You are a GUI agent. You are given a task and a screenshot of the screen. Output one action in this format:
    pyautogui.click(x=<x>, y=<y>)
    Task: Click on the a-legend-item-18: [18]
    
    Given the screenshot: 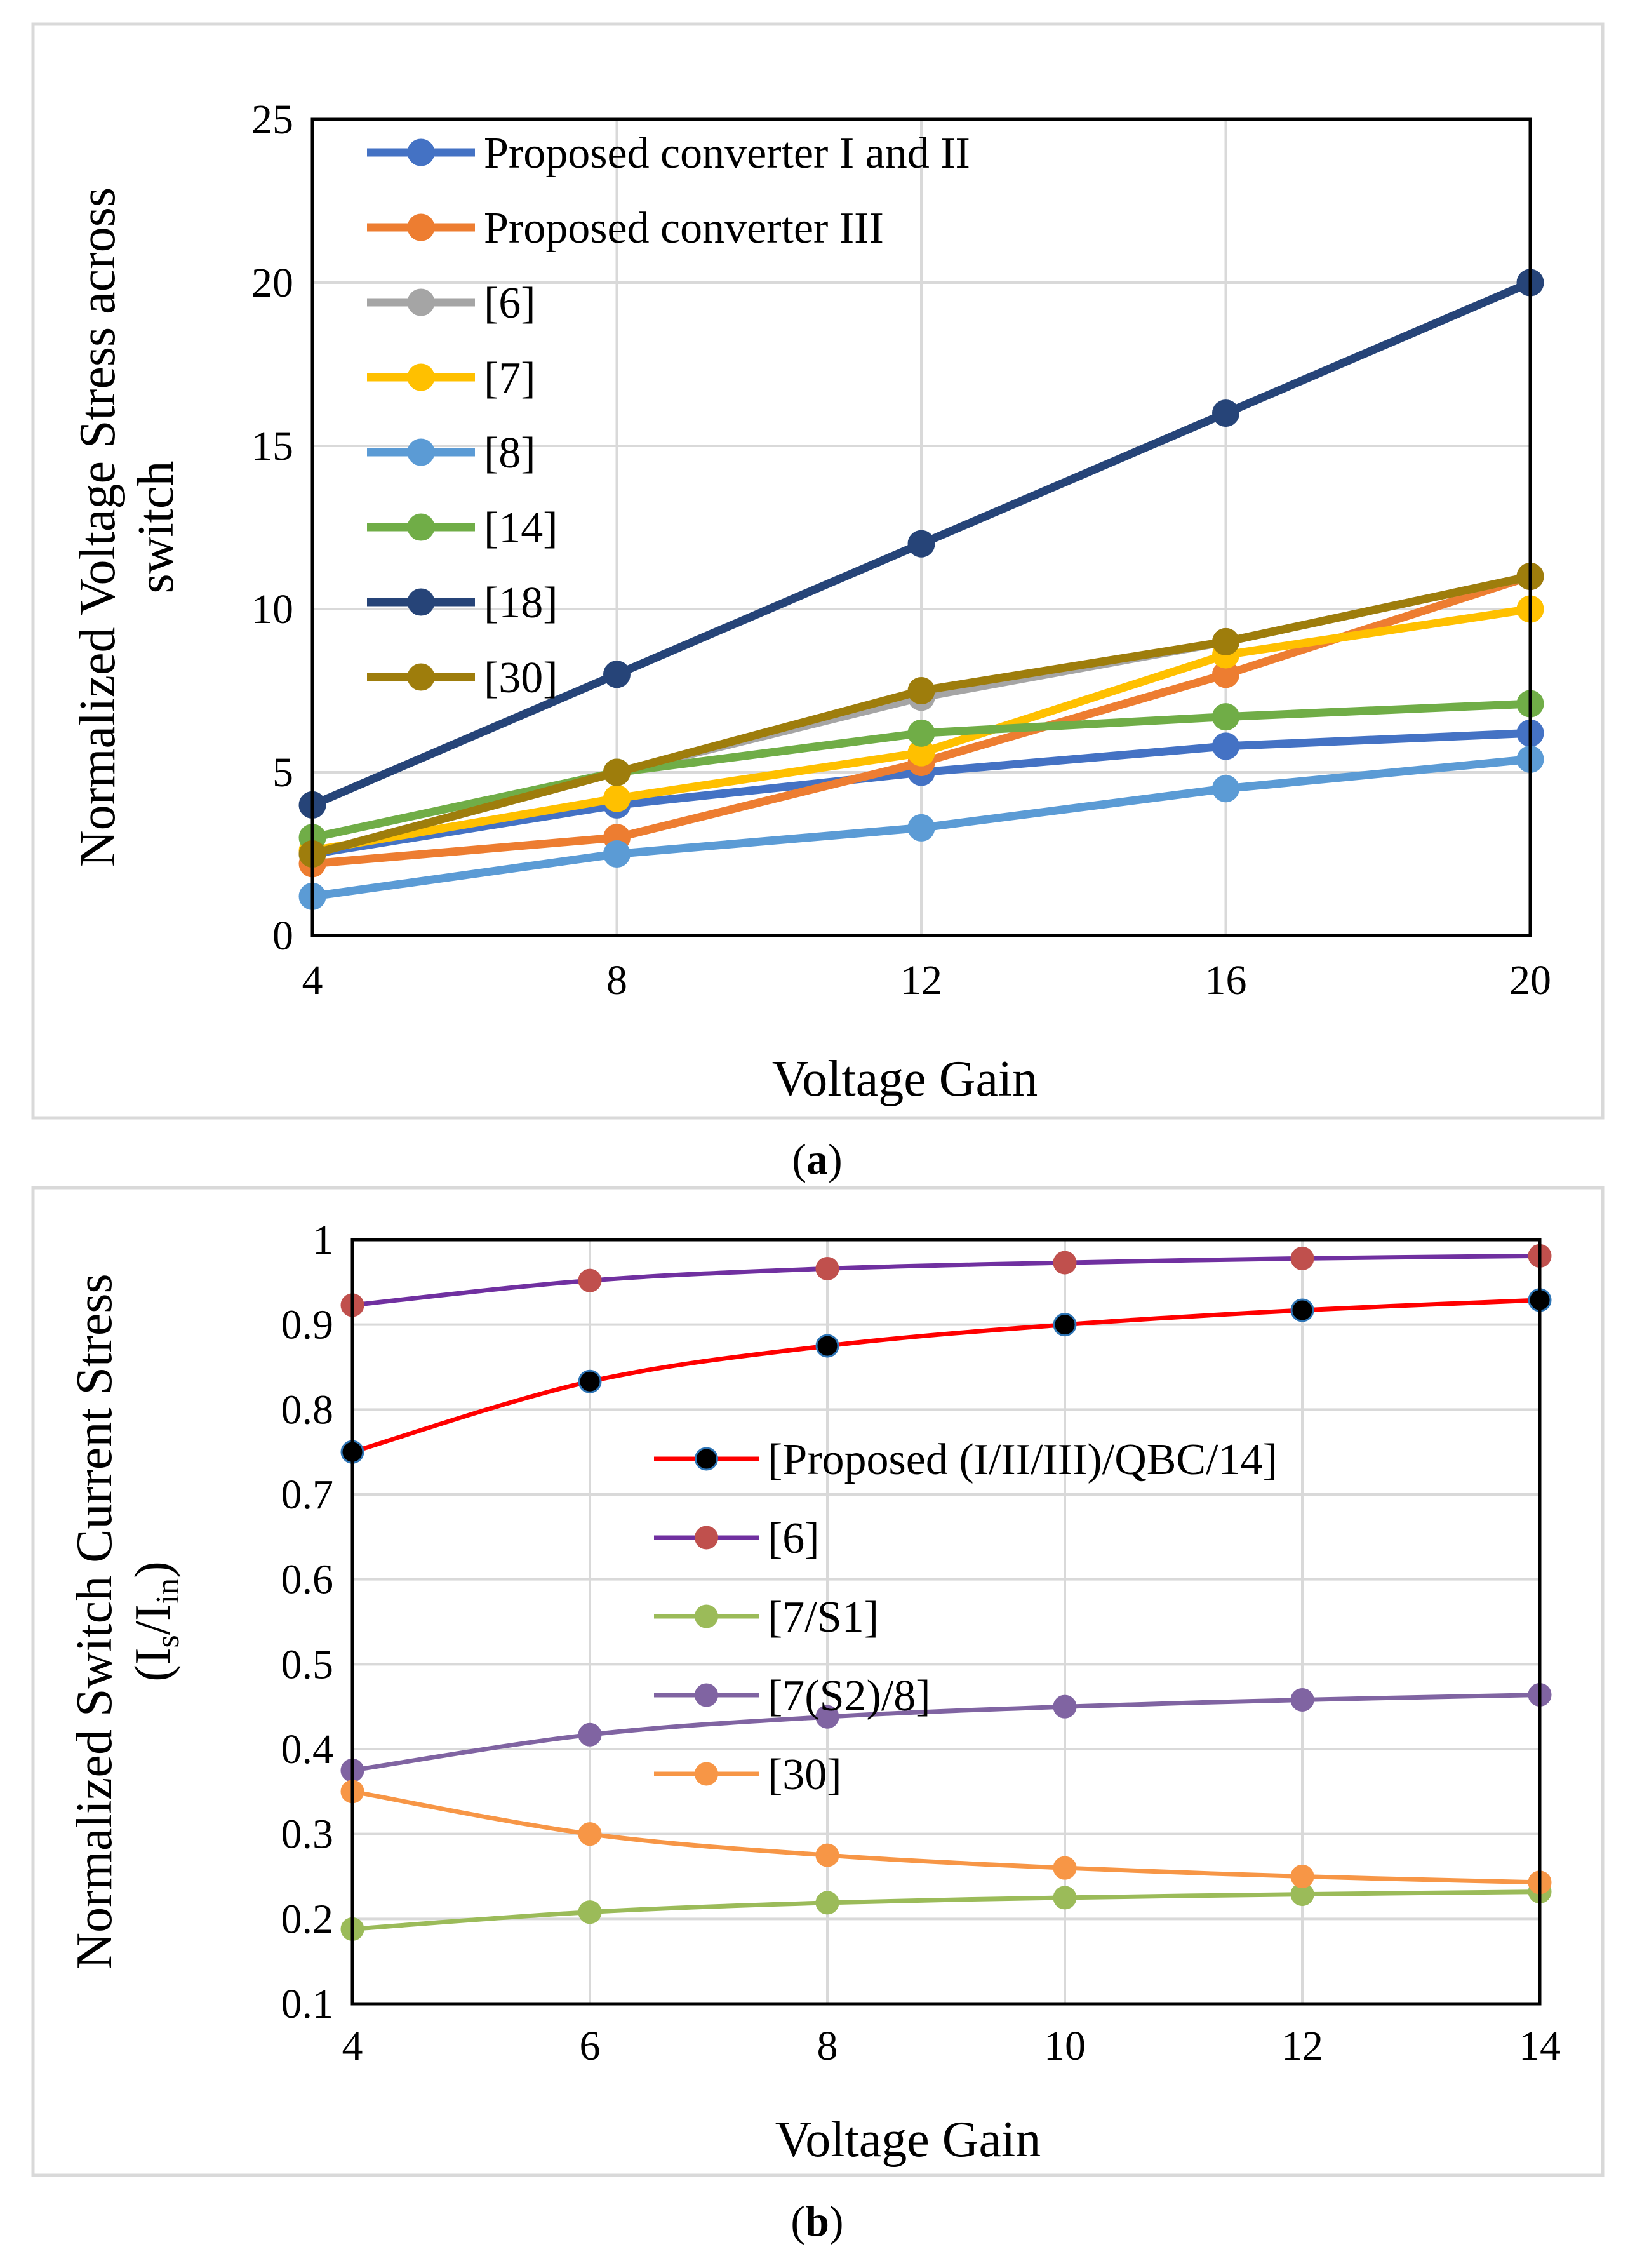 What is the action you would take?
    pyautogui.click(x=462, y=603)
    